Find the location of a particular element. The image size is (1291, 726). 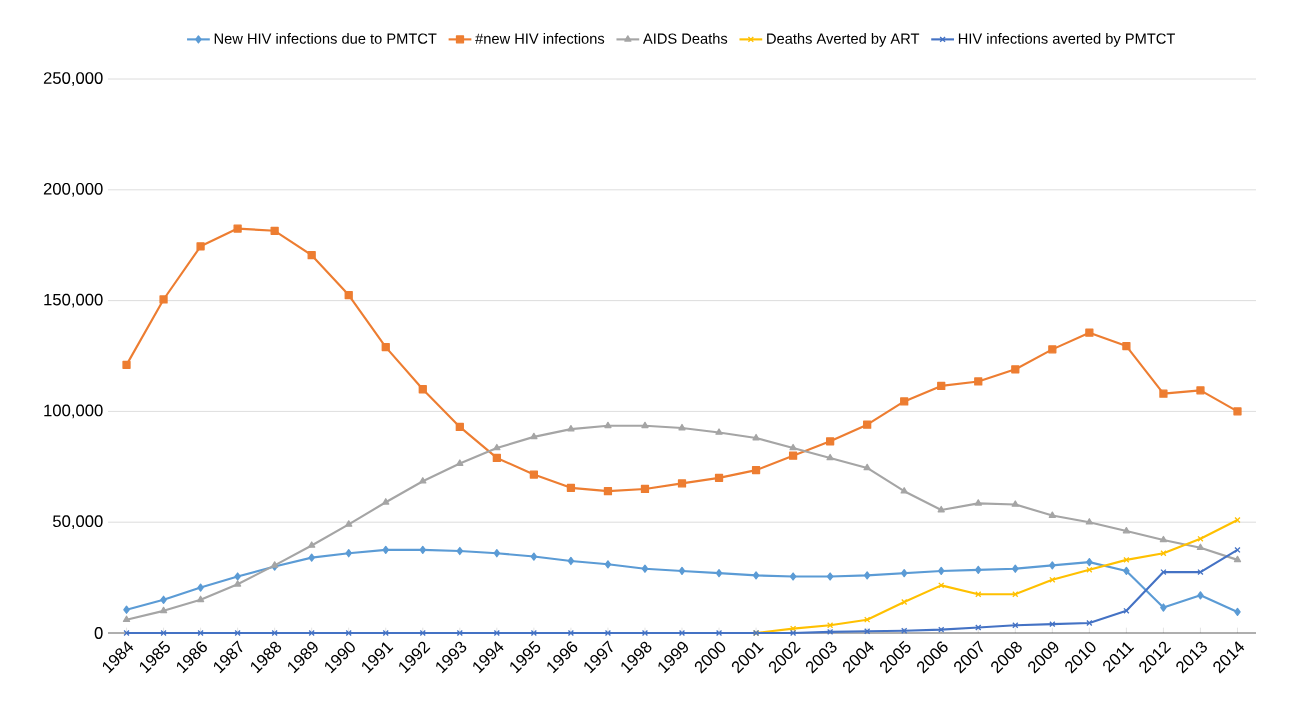

y-tick-label: 50,000 is located at coordinates (77, 522).